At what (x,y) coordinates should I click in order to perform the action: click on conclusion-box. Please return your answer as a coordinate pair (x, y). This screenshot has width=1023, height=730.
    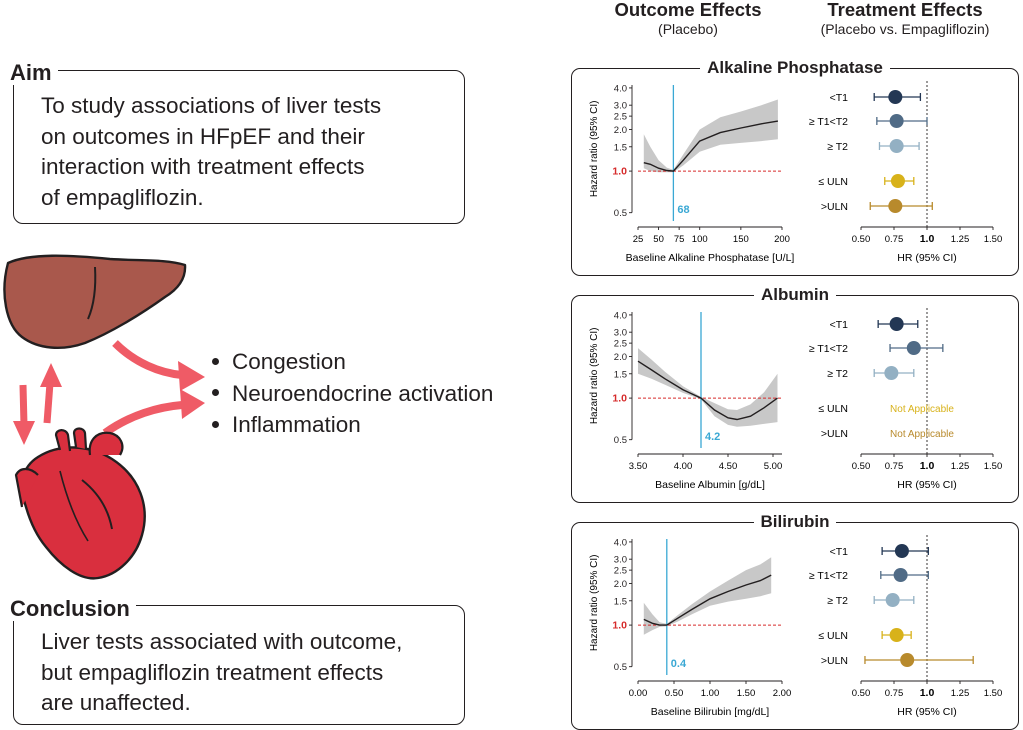
    Looking at the image, I should click on (239, 665).